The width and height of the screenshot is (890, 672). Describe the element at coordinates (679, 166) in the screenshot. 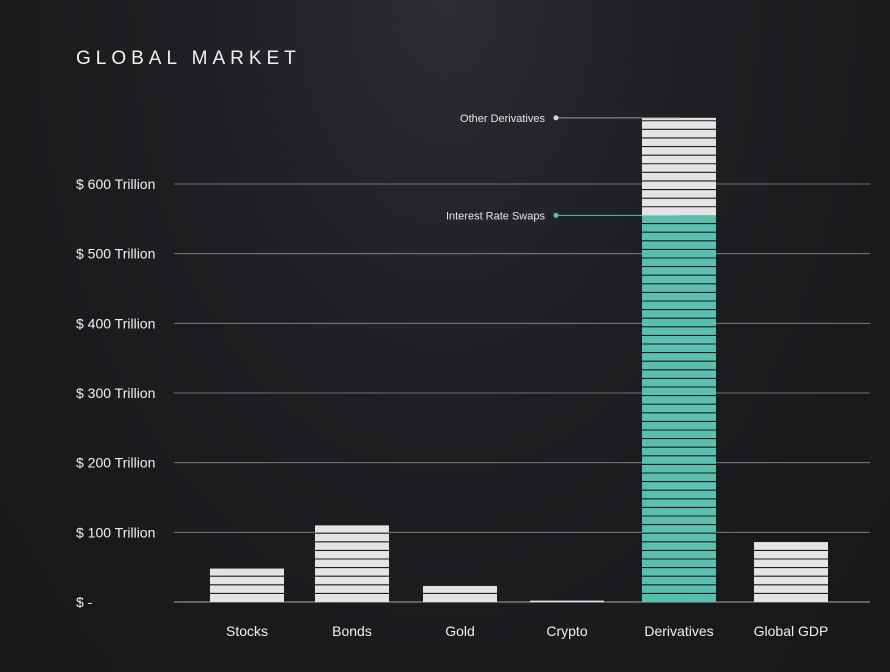

I see `bar-segment-other-derivatives` at that location.